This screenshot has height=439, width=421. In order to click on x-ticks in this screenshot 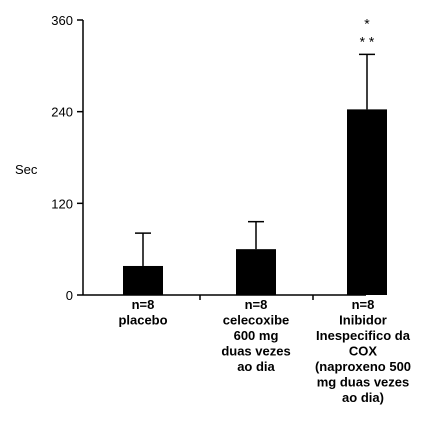, I will do `click(256, 297)`.